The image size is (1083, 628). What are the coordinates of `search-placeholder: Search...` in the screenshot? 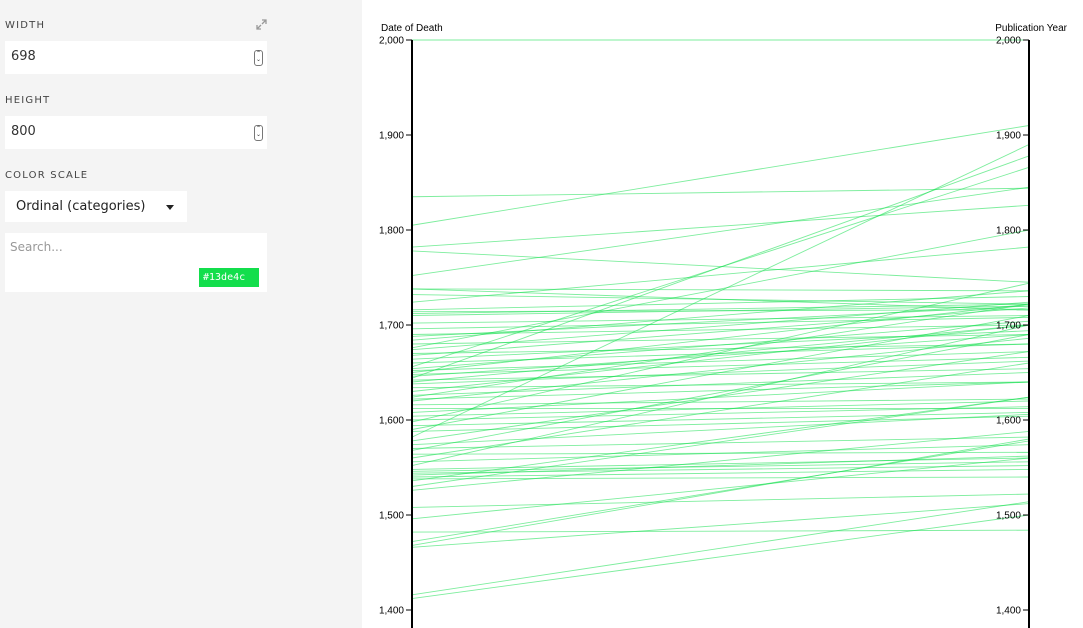 It's located at (36, 247).